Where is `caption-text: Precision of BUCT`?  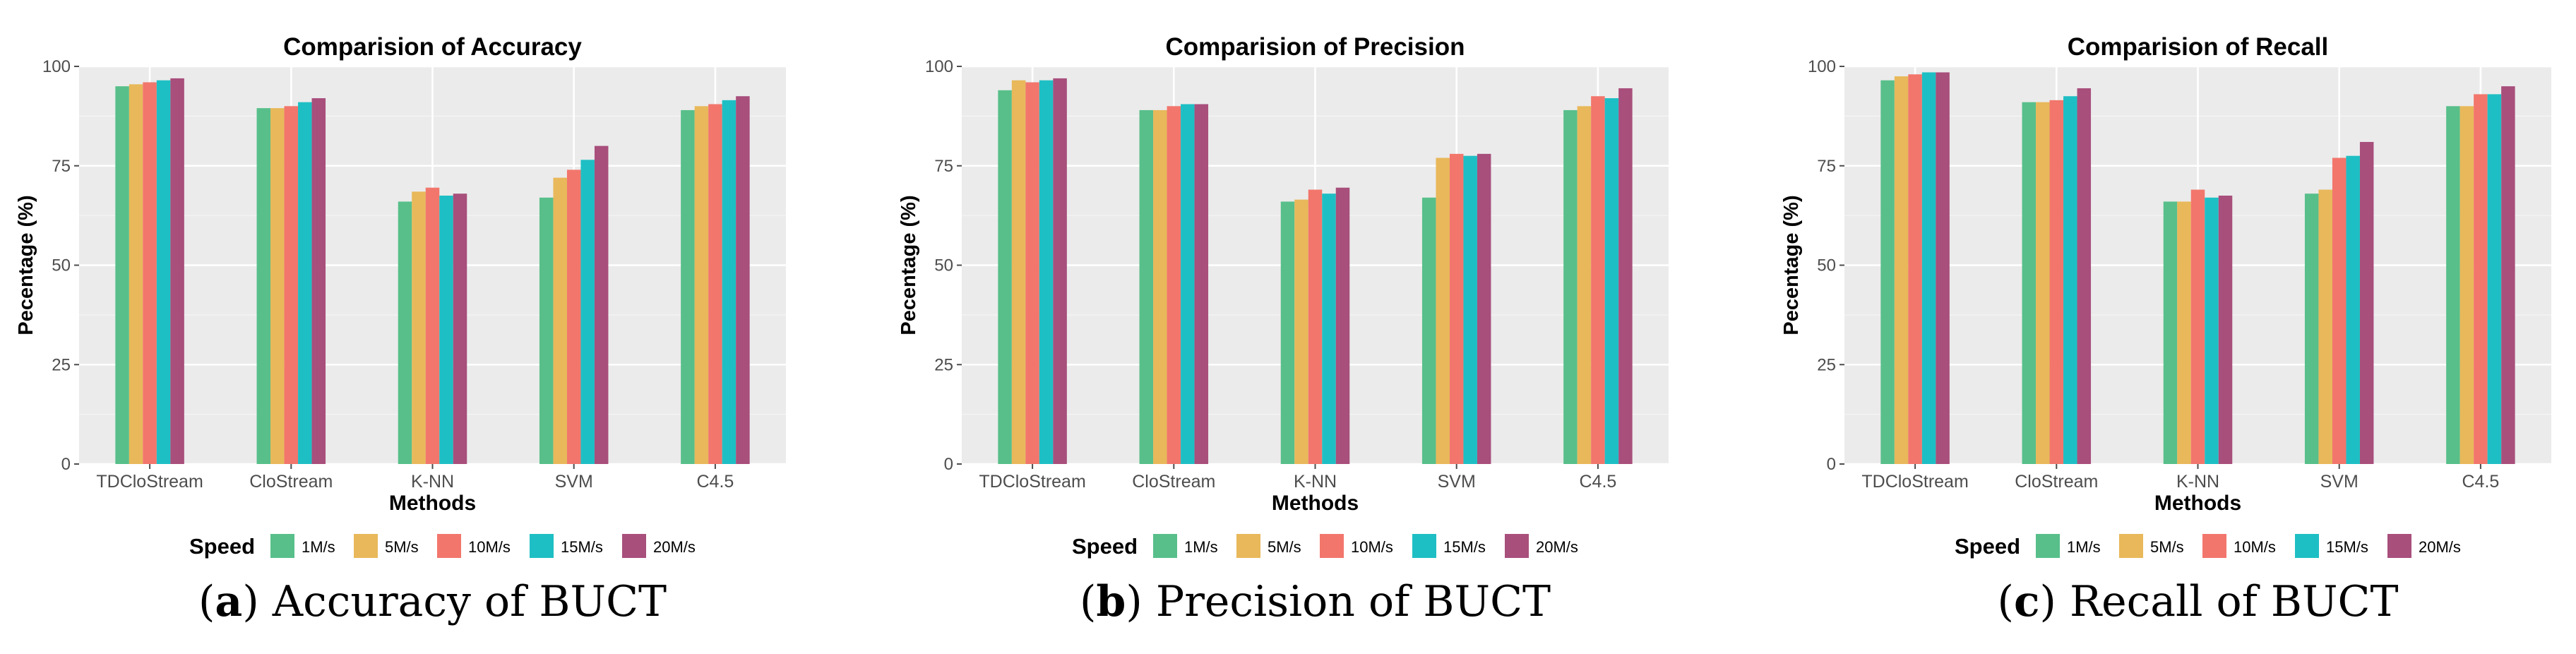 caption-text: Precision of BUCT is located at coordinates (1353, 602).